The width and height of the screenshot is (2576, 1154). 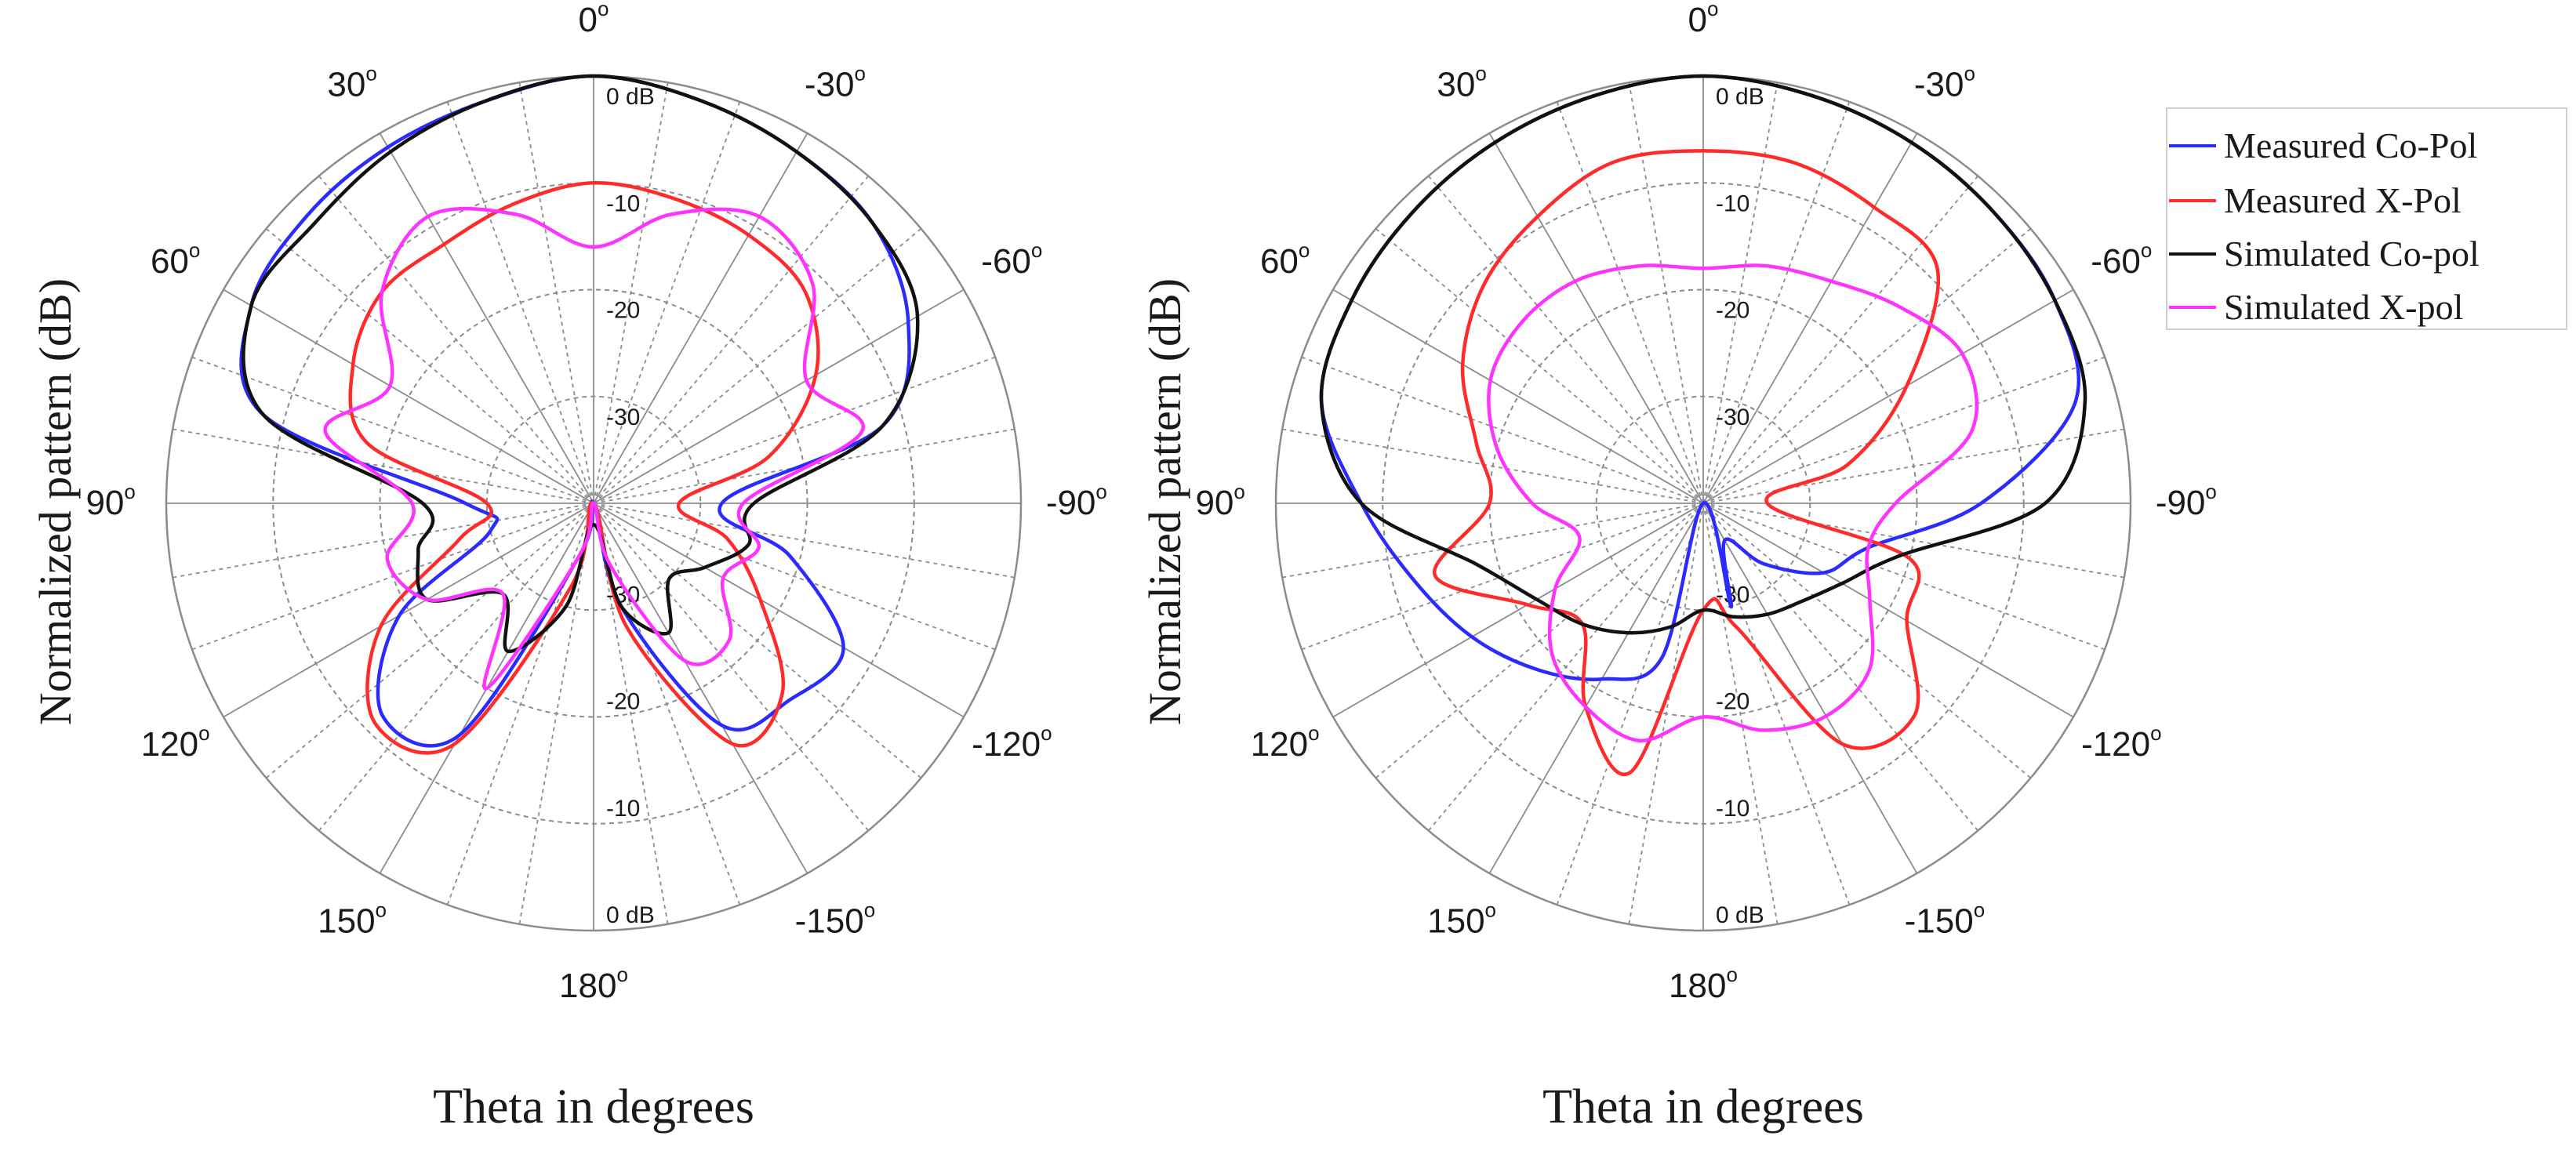 What do you see at coordinates (593, 984) in the screenshot?
I see `angle-tick-label: 180o` at bounding box center [593, 984].